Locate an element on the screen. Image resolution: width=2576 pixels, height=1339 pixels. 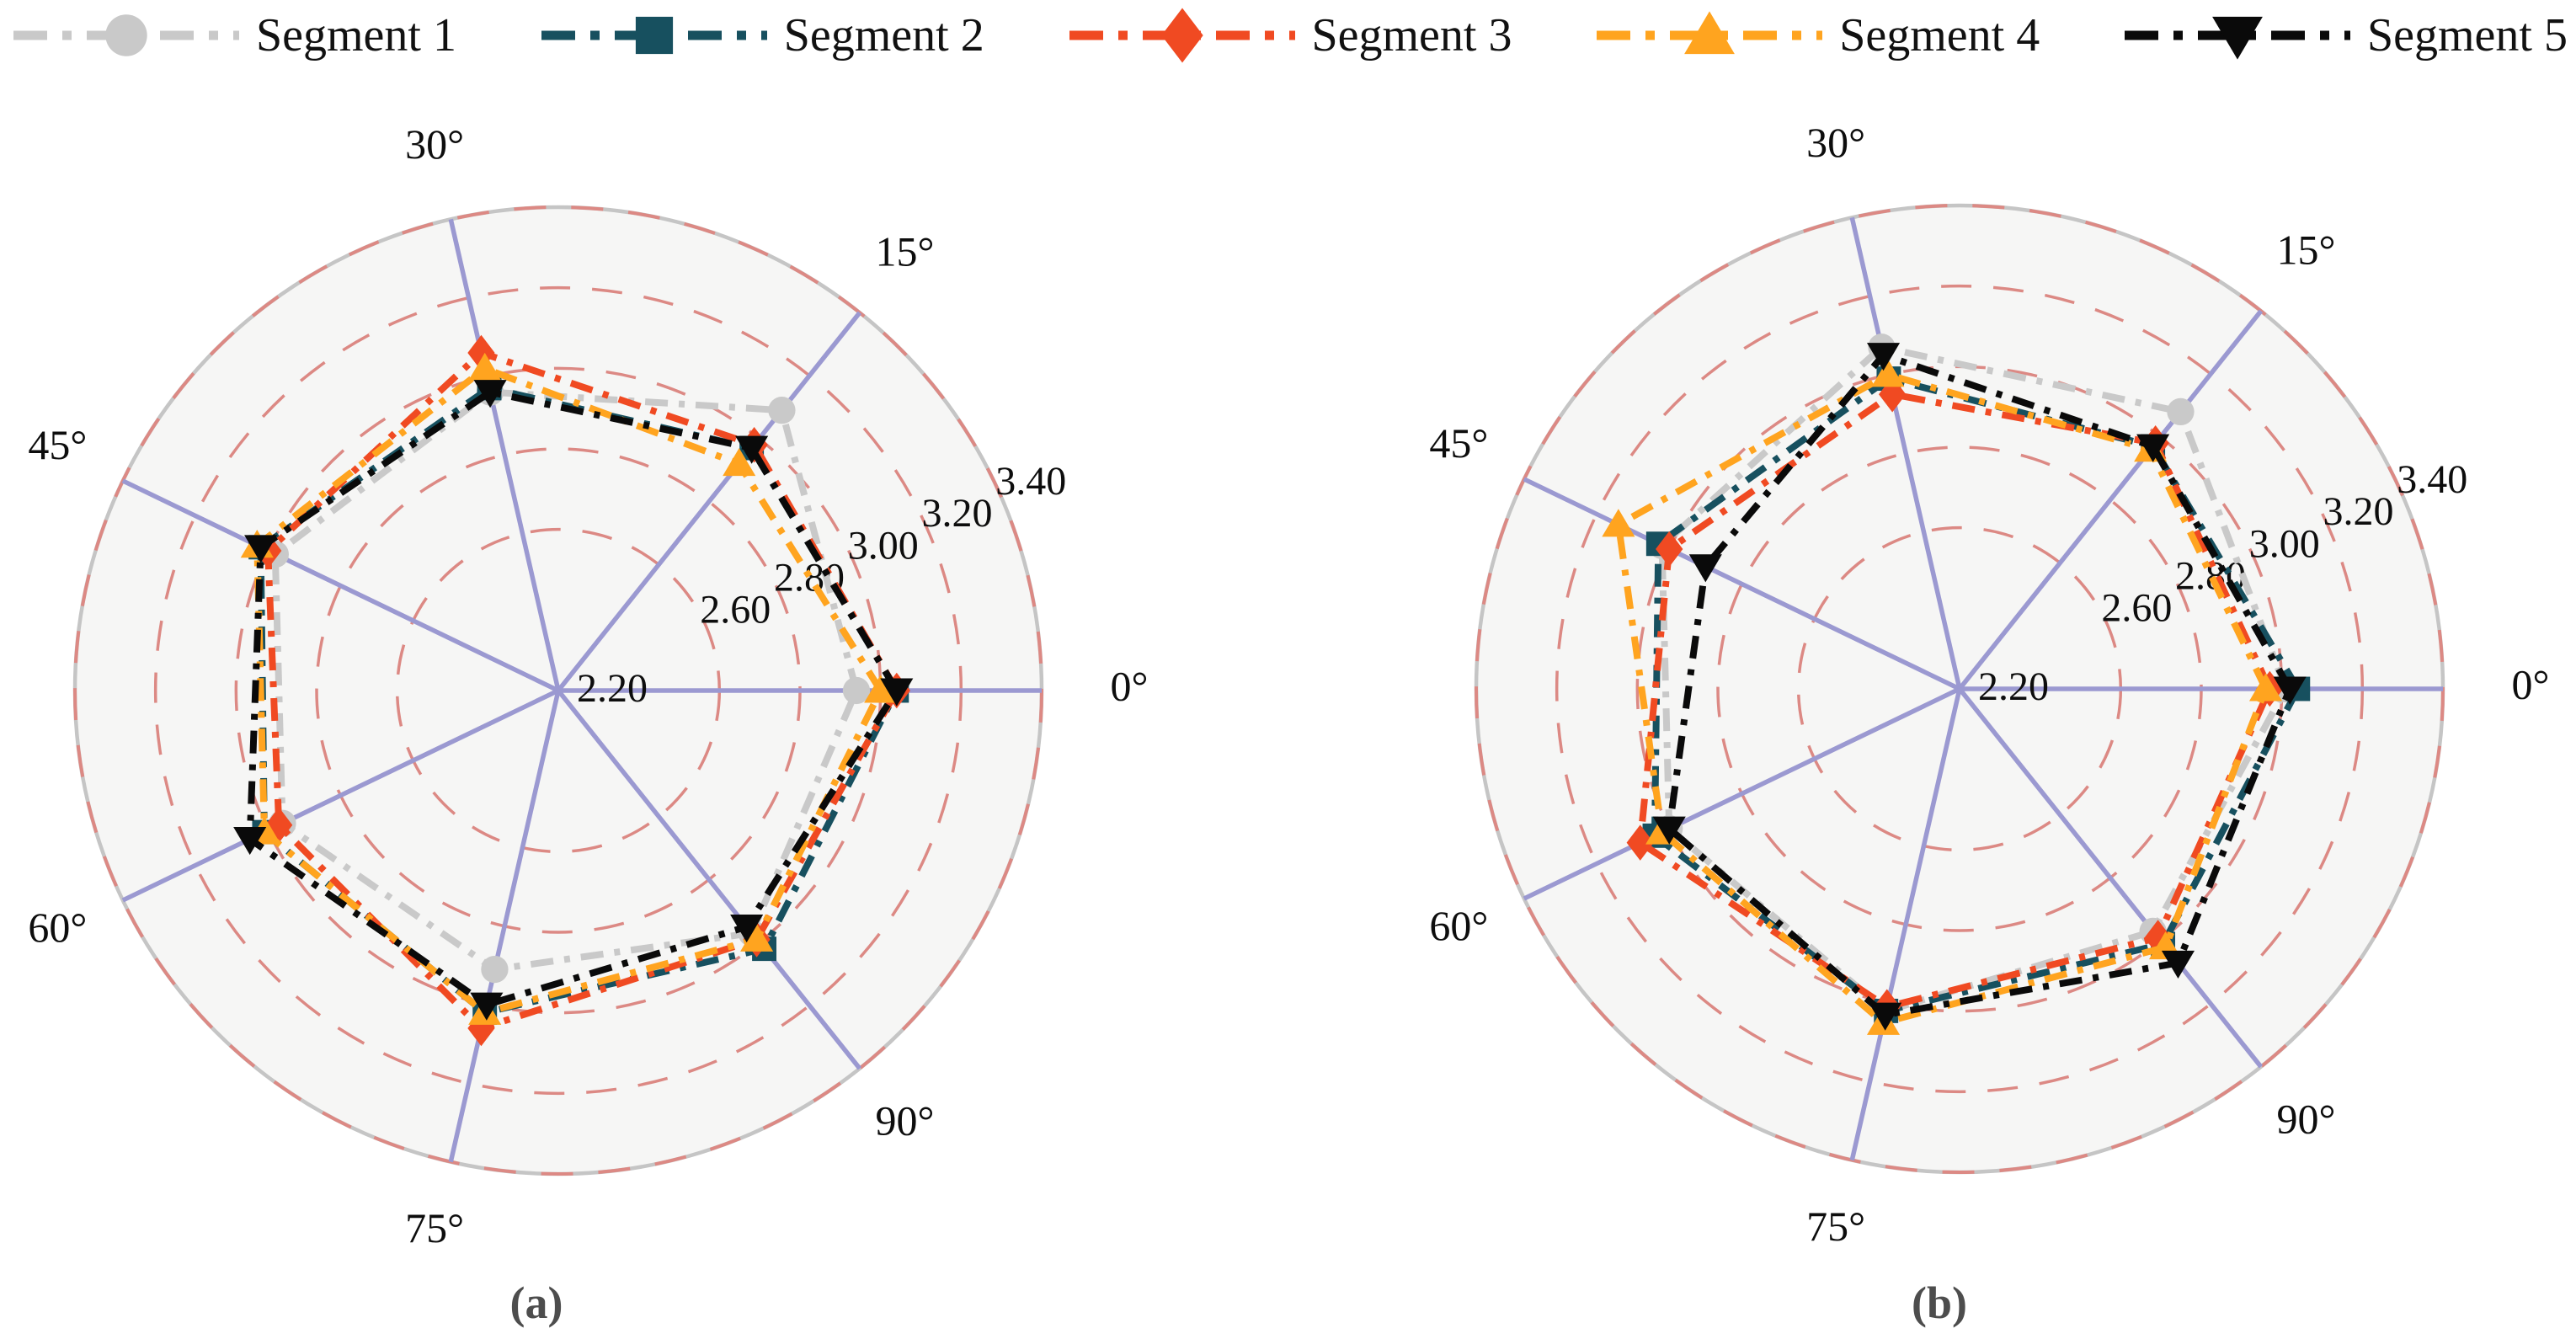
legend-key-square-icon is located at coordinates (654, 35).